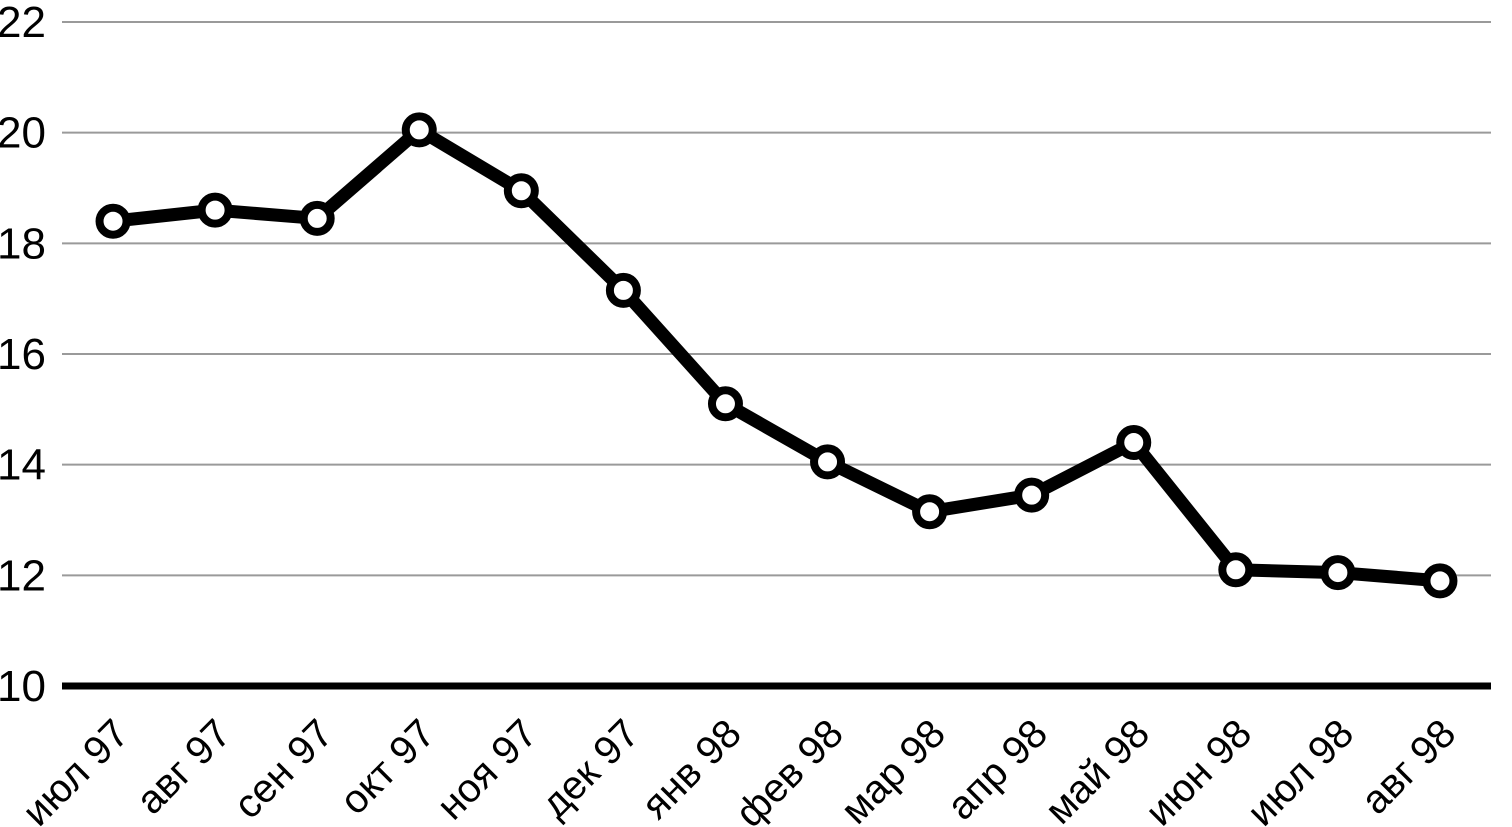 This screenshot has height=827, width=1512. Describe the element at coordinates (284, 769) in the screenshot. I see `x-axis-tick-label: сен 97` at that location.